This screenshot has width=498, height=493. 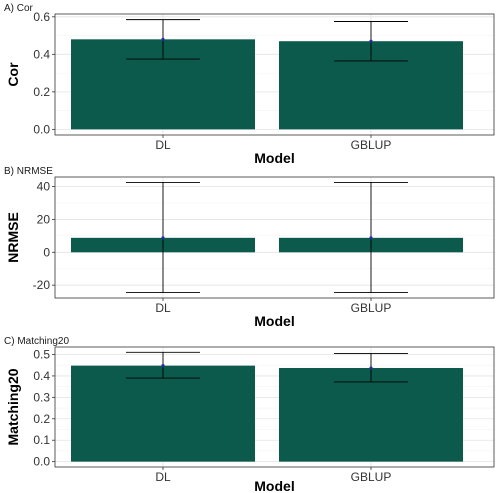 What do you see at coordinates (19, 8) in the screenshot?
I see `panel-title: A) Cor` at bounding box center [19, 8].